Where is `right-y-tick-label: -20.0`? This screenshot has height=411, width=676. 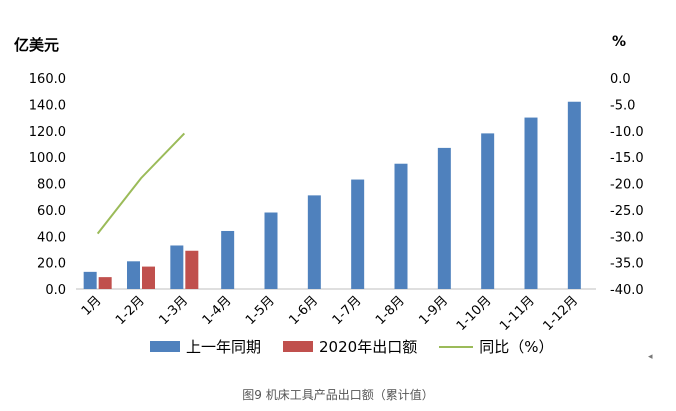 right-y-tick-label: -20.0 is located at coordinates (627, 185).